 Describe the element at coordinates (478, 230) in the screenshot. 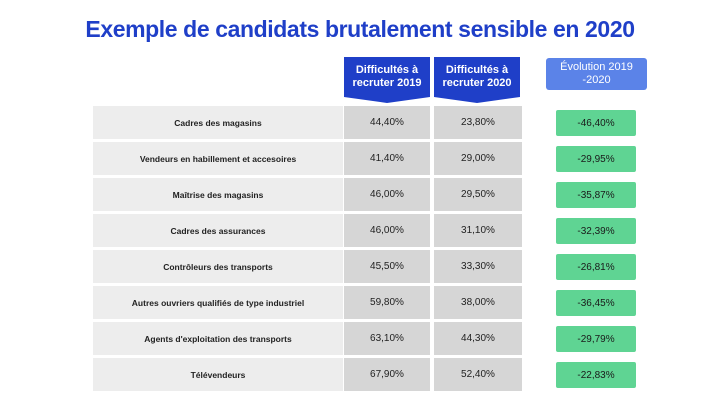

I see `value-2020: 31,10%` at that location.